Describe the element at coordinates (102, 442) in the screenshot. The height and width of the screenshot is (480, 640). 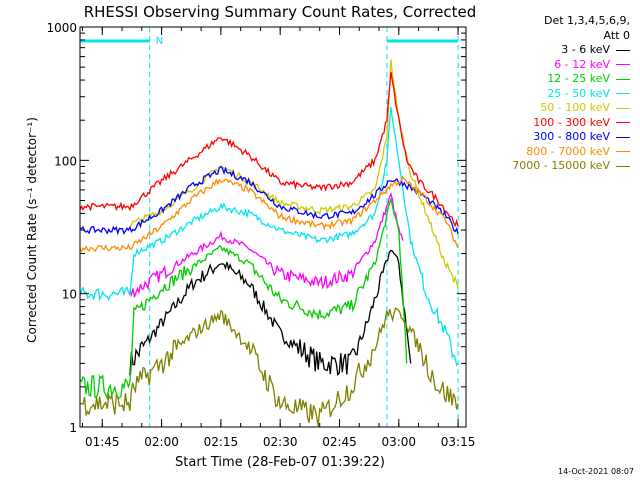
I see `x-tick-label: 01:45` at that location.